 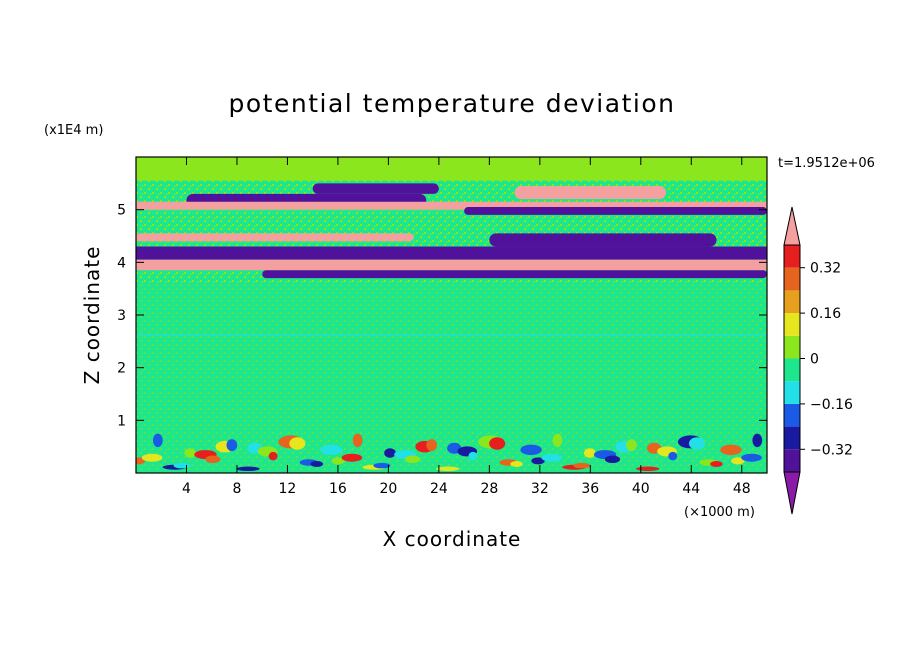 I want to click on x-tick-label: 20, so click(x=388, y=489).